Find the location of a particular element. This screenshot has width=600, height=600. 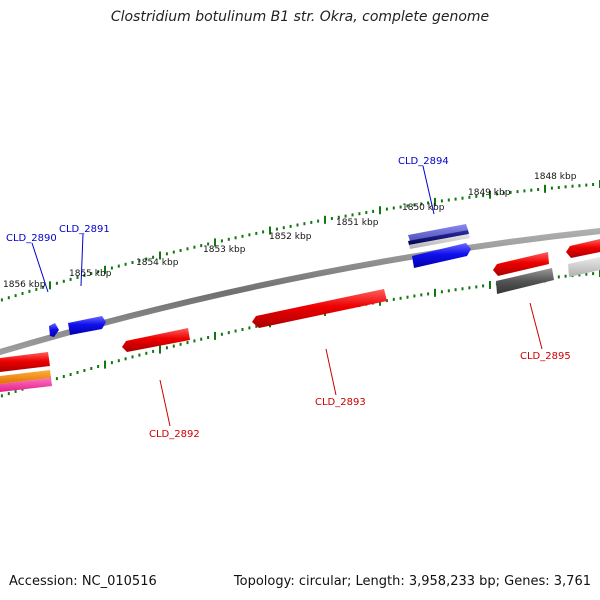

forward-genes is located at coordinates (260, 280).